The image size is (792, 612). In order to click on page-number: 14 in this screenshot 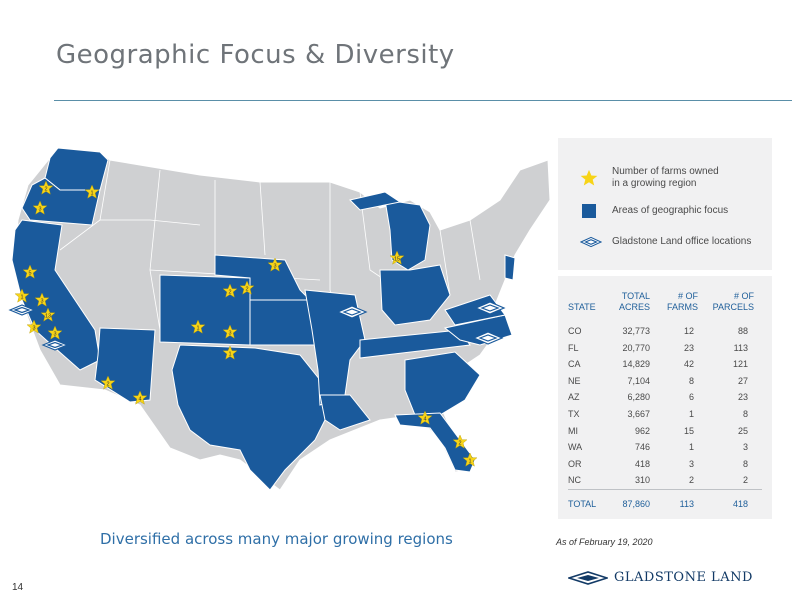, I will do `click(18, 587)`.